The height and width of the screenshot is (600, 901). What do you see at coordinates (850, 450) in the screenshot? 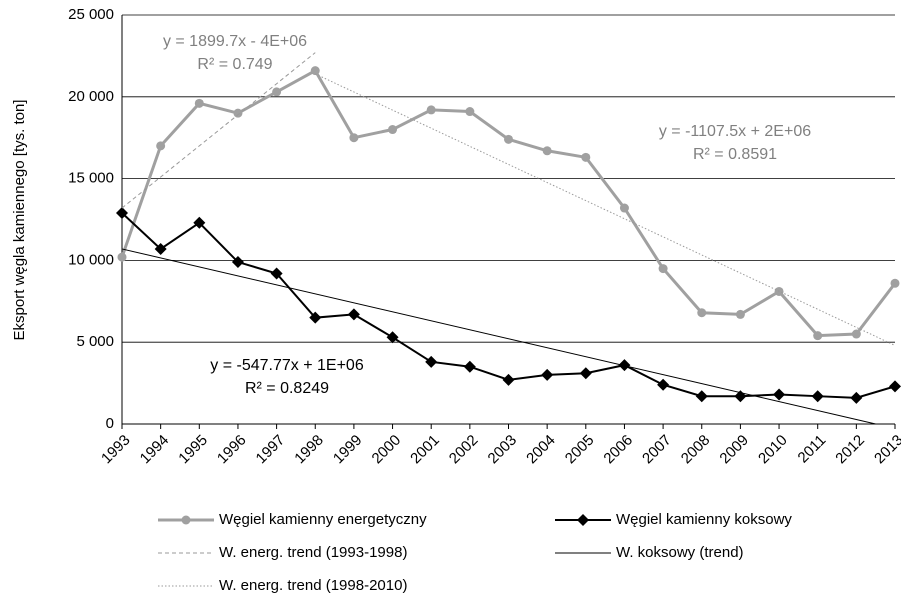
I see `x-tick-label: 2012` at bounding box center [850, 450].